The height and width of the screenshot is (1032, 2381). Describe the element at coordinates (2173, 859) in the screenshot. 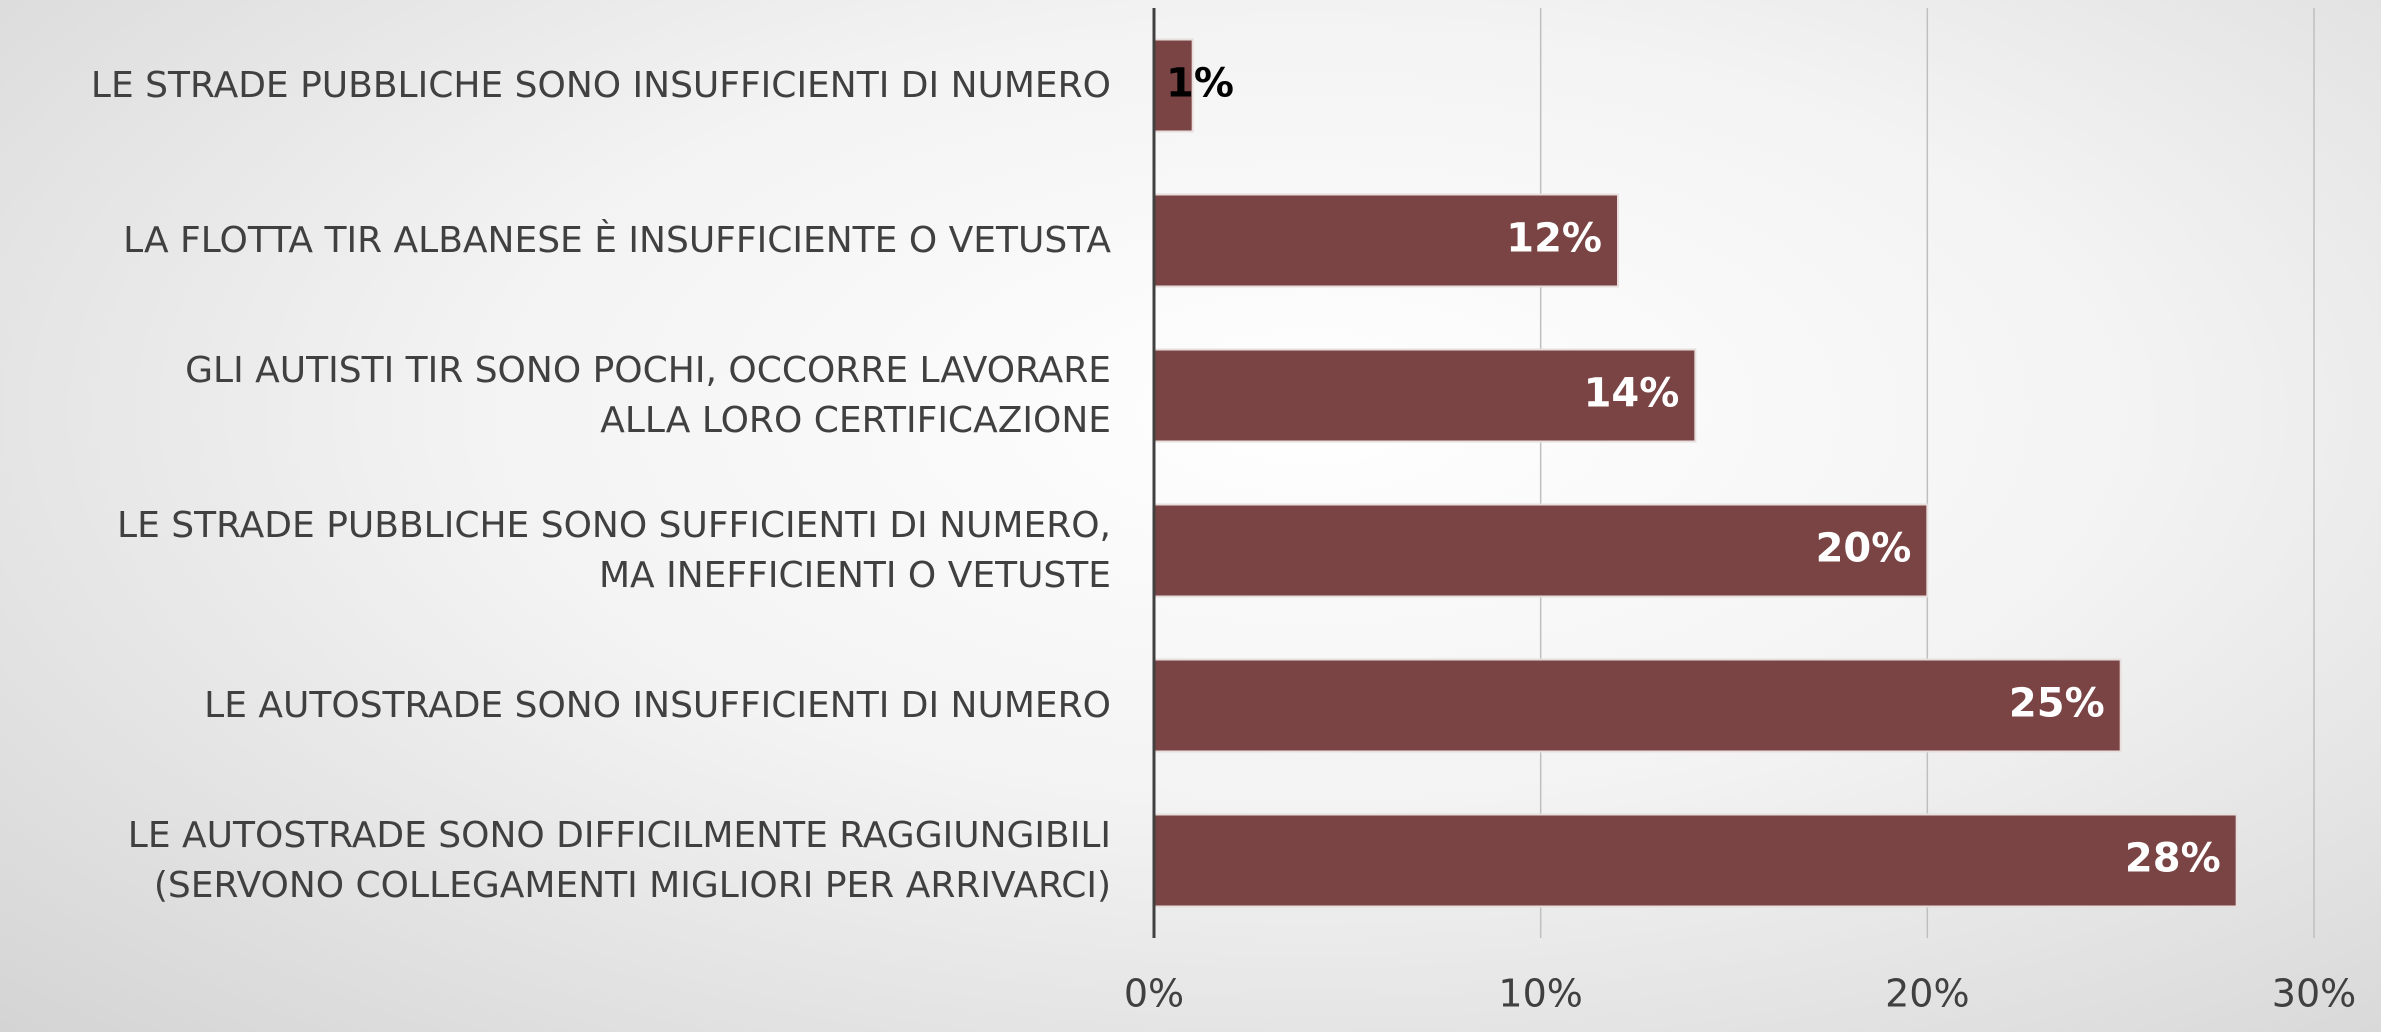

I see `data-label: 28%` at that location.